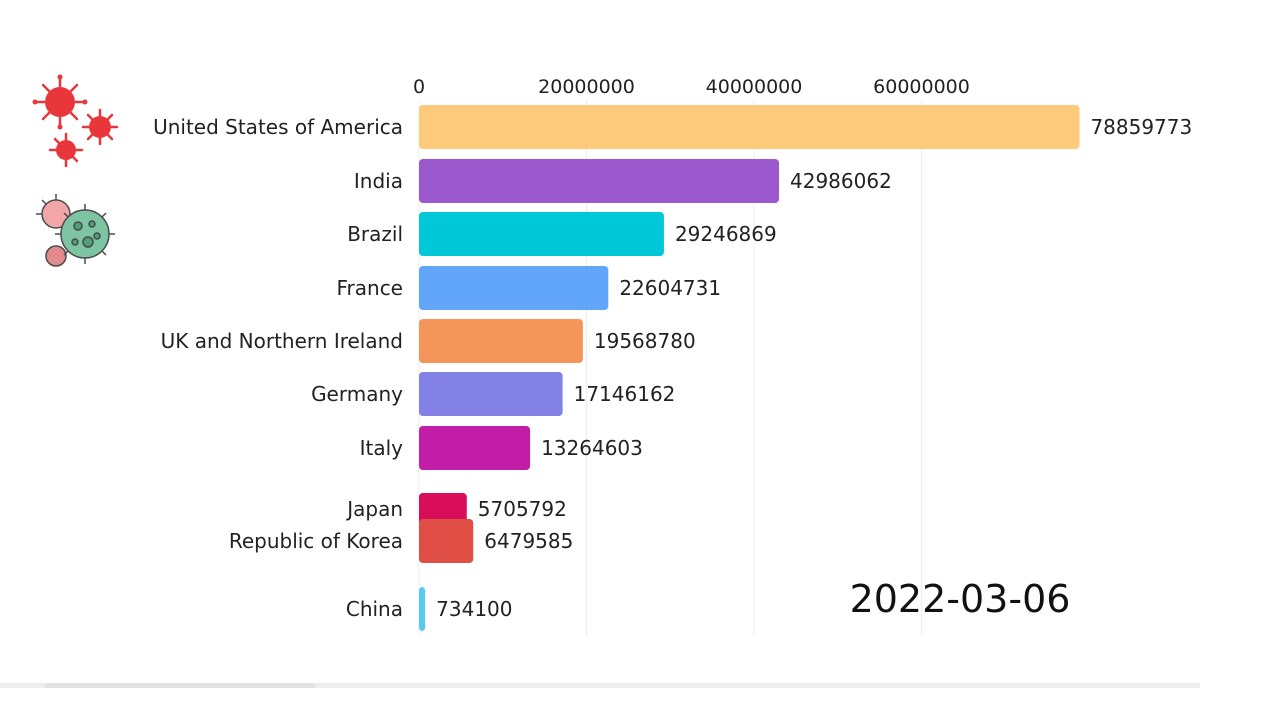 The width and height of the screenshot is (1280, 724). I want to click on bar-group: UK and Northern Ireland 19568780, so click(428, 341).